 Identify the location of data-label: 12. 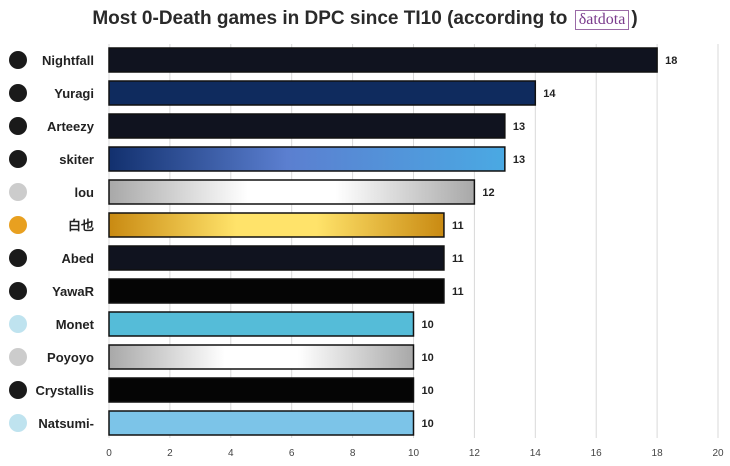
(488, 193).